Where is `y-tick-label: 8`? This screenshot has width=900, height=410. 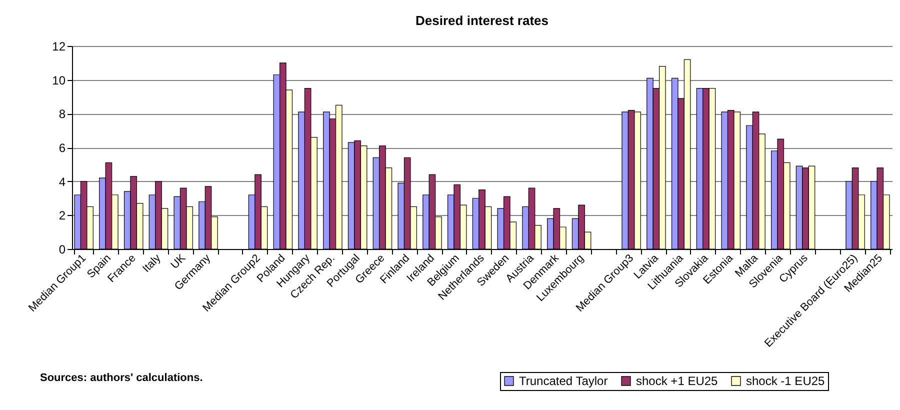 y-tick-label: 8 is located at coordinates (62, 114).